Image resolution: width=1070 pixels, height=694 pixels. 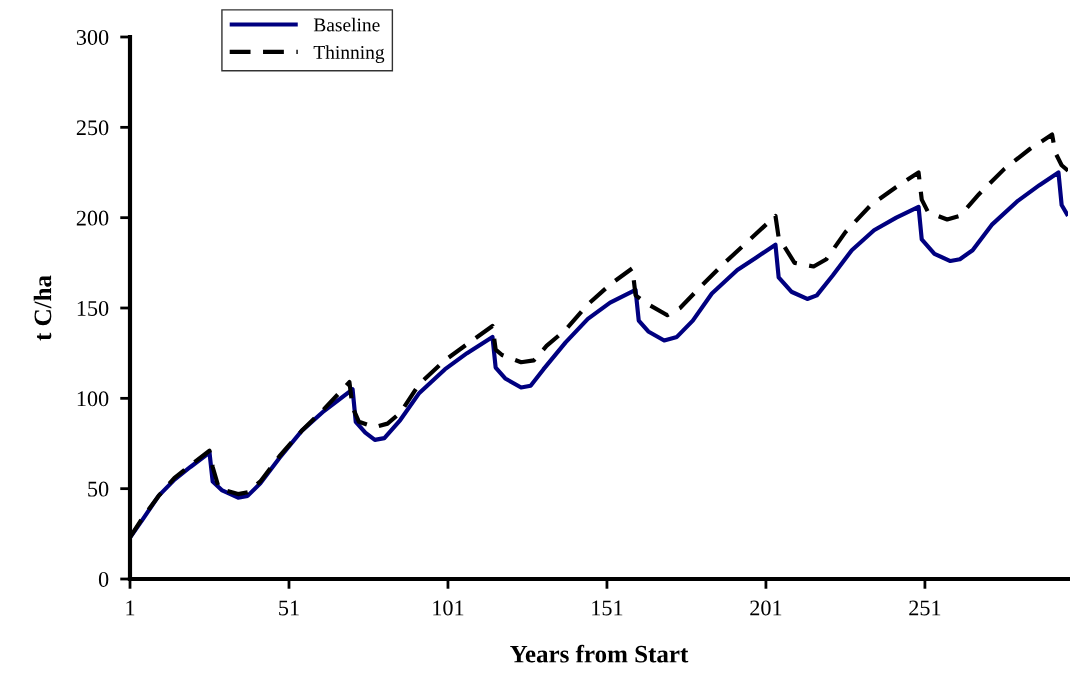 I want to click on x-tick-label: 1, so click(x=130, y=608).